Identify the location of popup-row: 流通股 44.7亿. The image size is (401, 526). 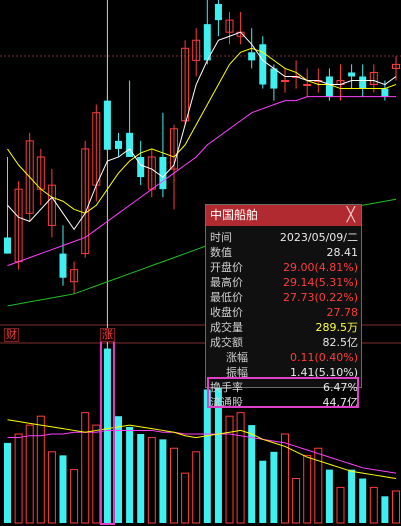
(283, 402).